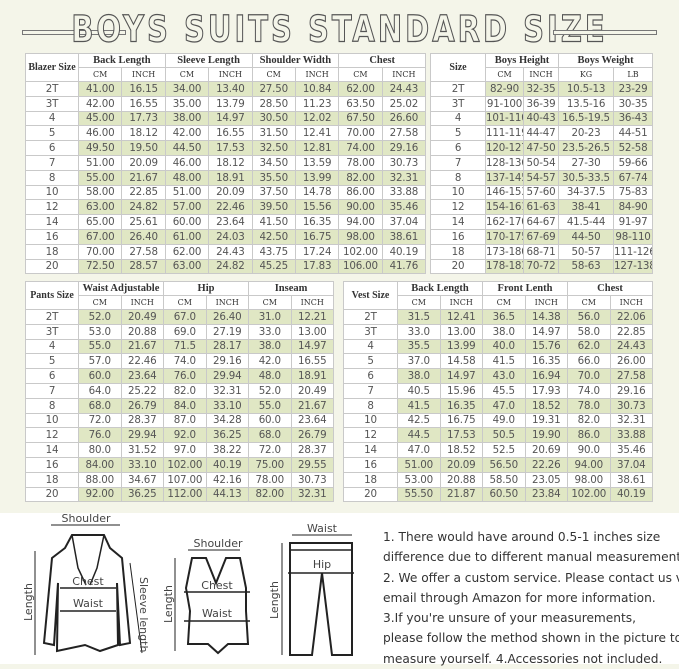 Image resolution: width=679 pixels, height=669 pixels. Describe the element at coordinates (360, 266) in the screenshot. I see `measurement-cell: 106.00` at that location.